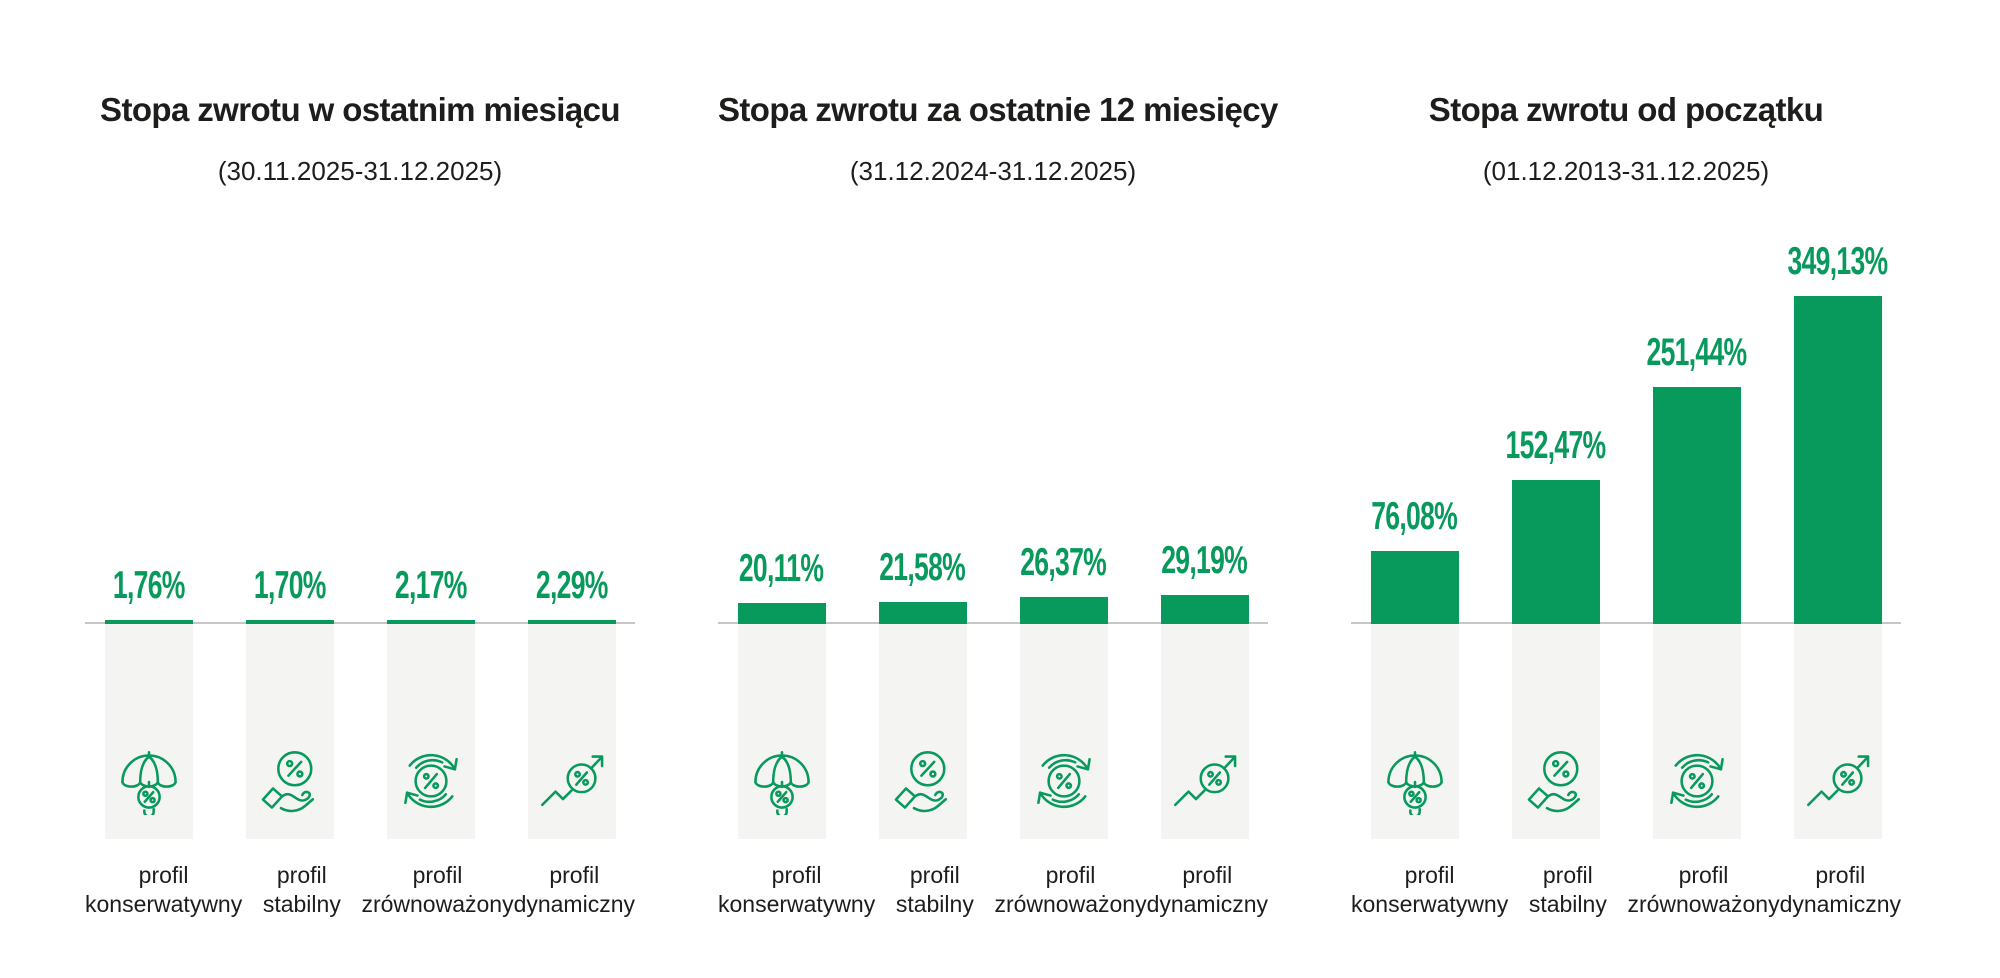 The image size is (2000, 978). I want to click on bar-value-label: 2,17%, so click(430, 585).